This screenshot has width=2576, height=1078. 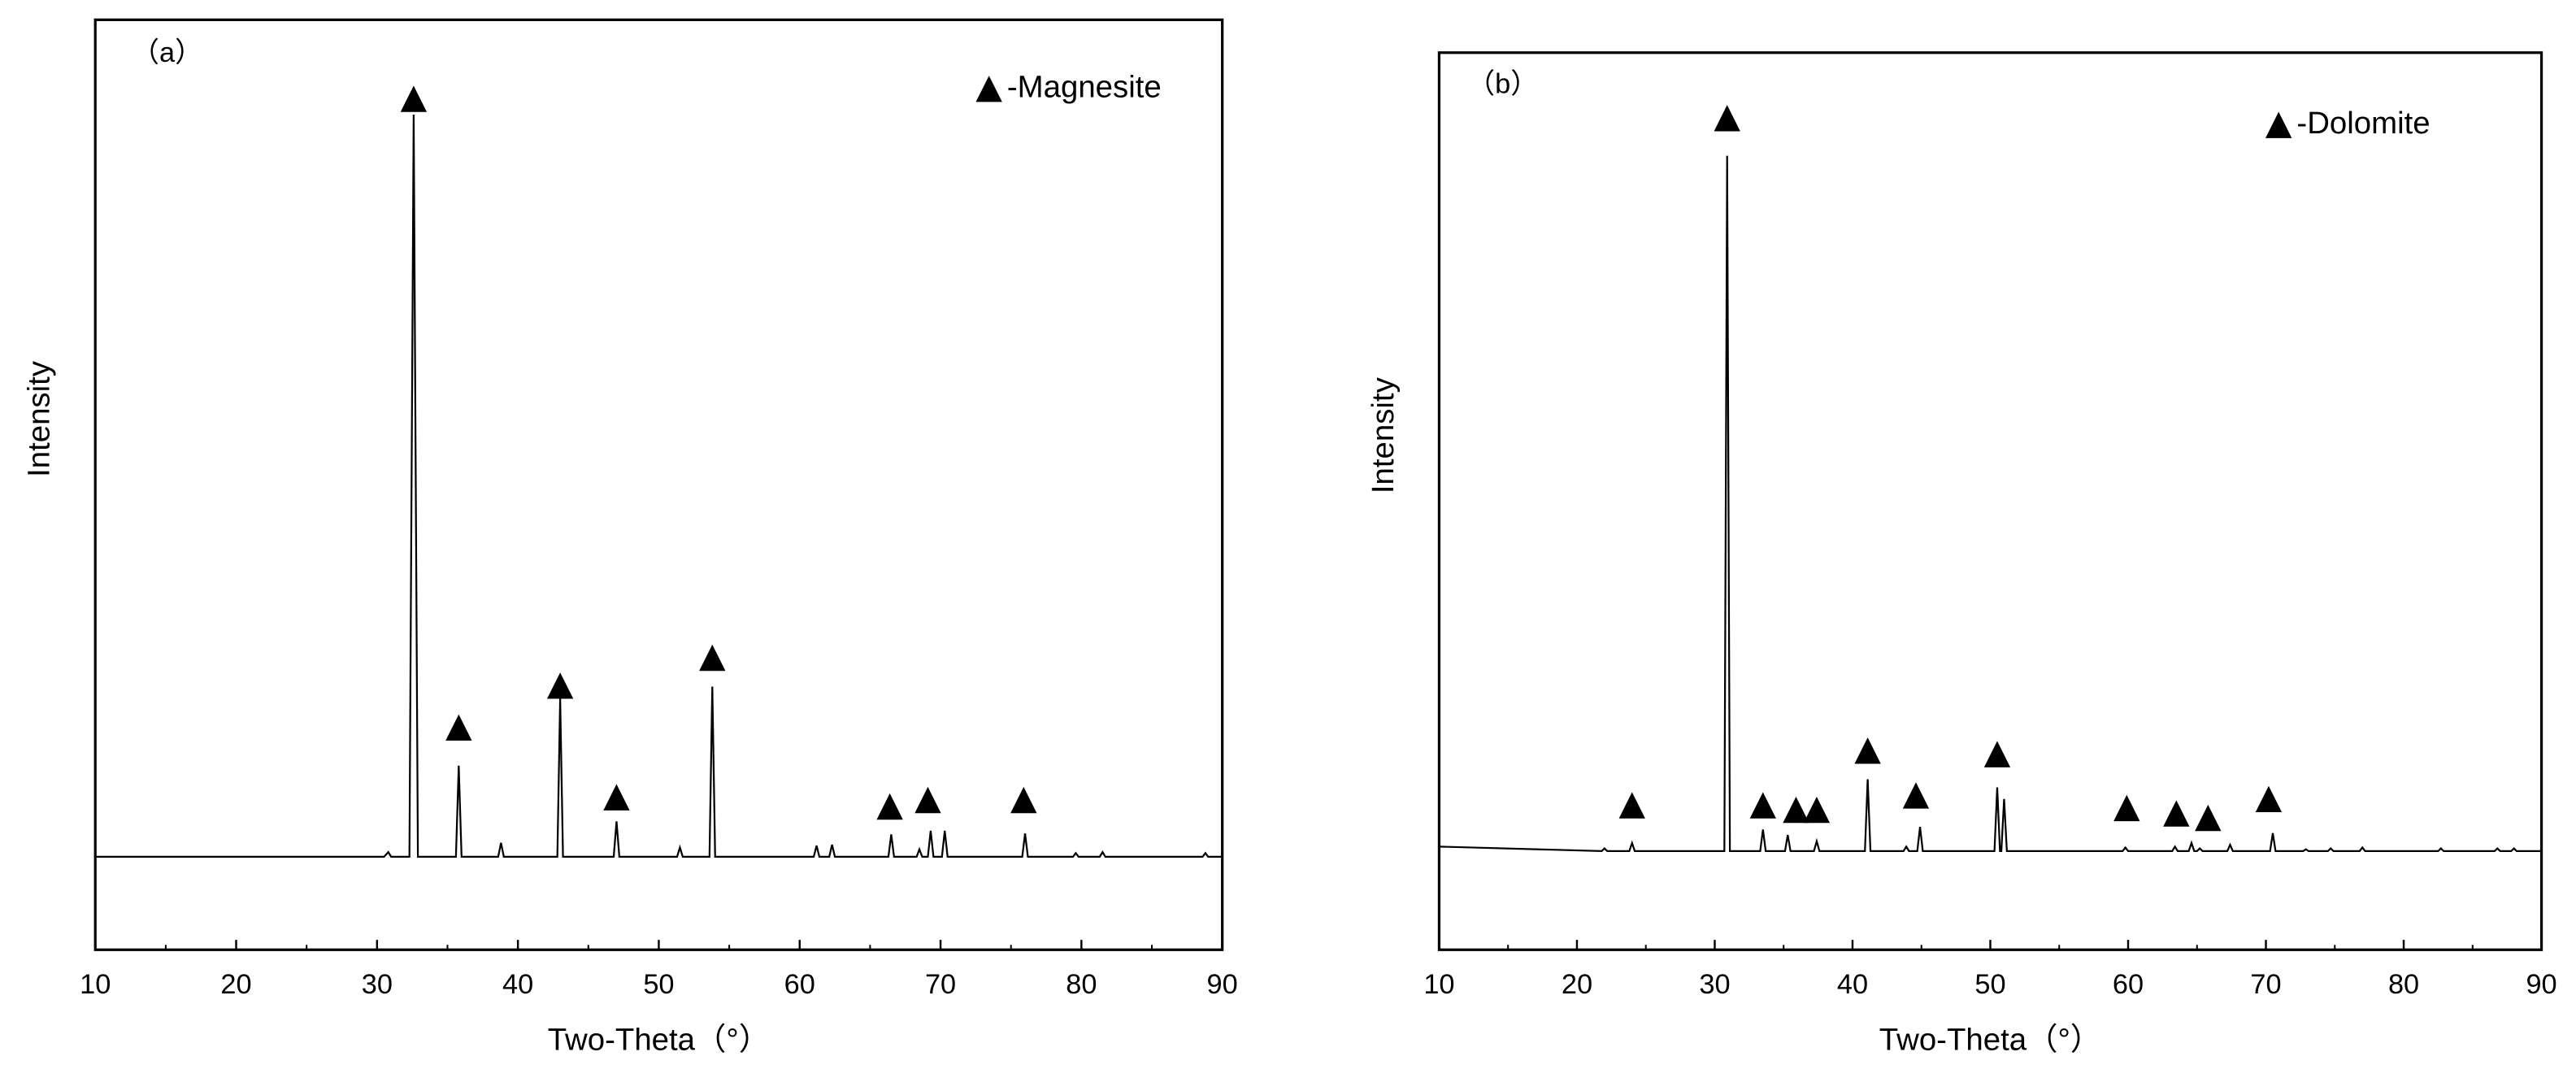 I want to click on legend-label: -Dolomite, so click(x=2363, y=124).